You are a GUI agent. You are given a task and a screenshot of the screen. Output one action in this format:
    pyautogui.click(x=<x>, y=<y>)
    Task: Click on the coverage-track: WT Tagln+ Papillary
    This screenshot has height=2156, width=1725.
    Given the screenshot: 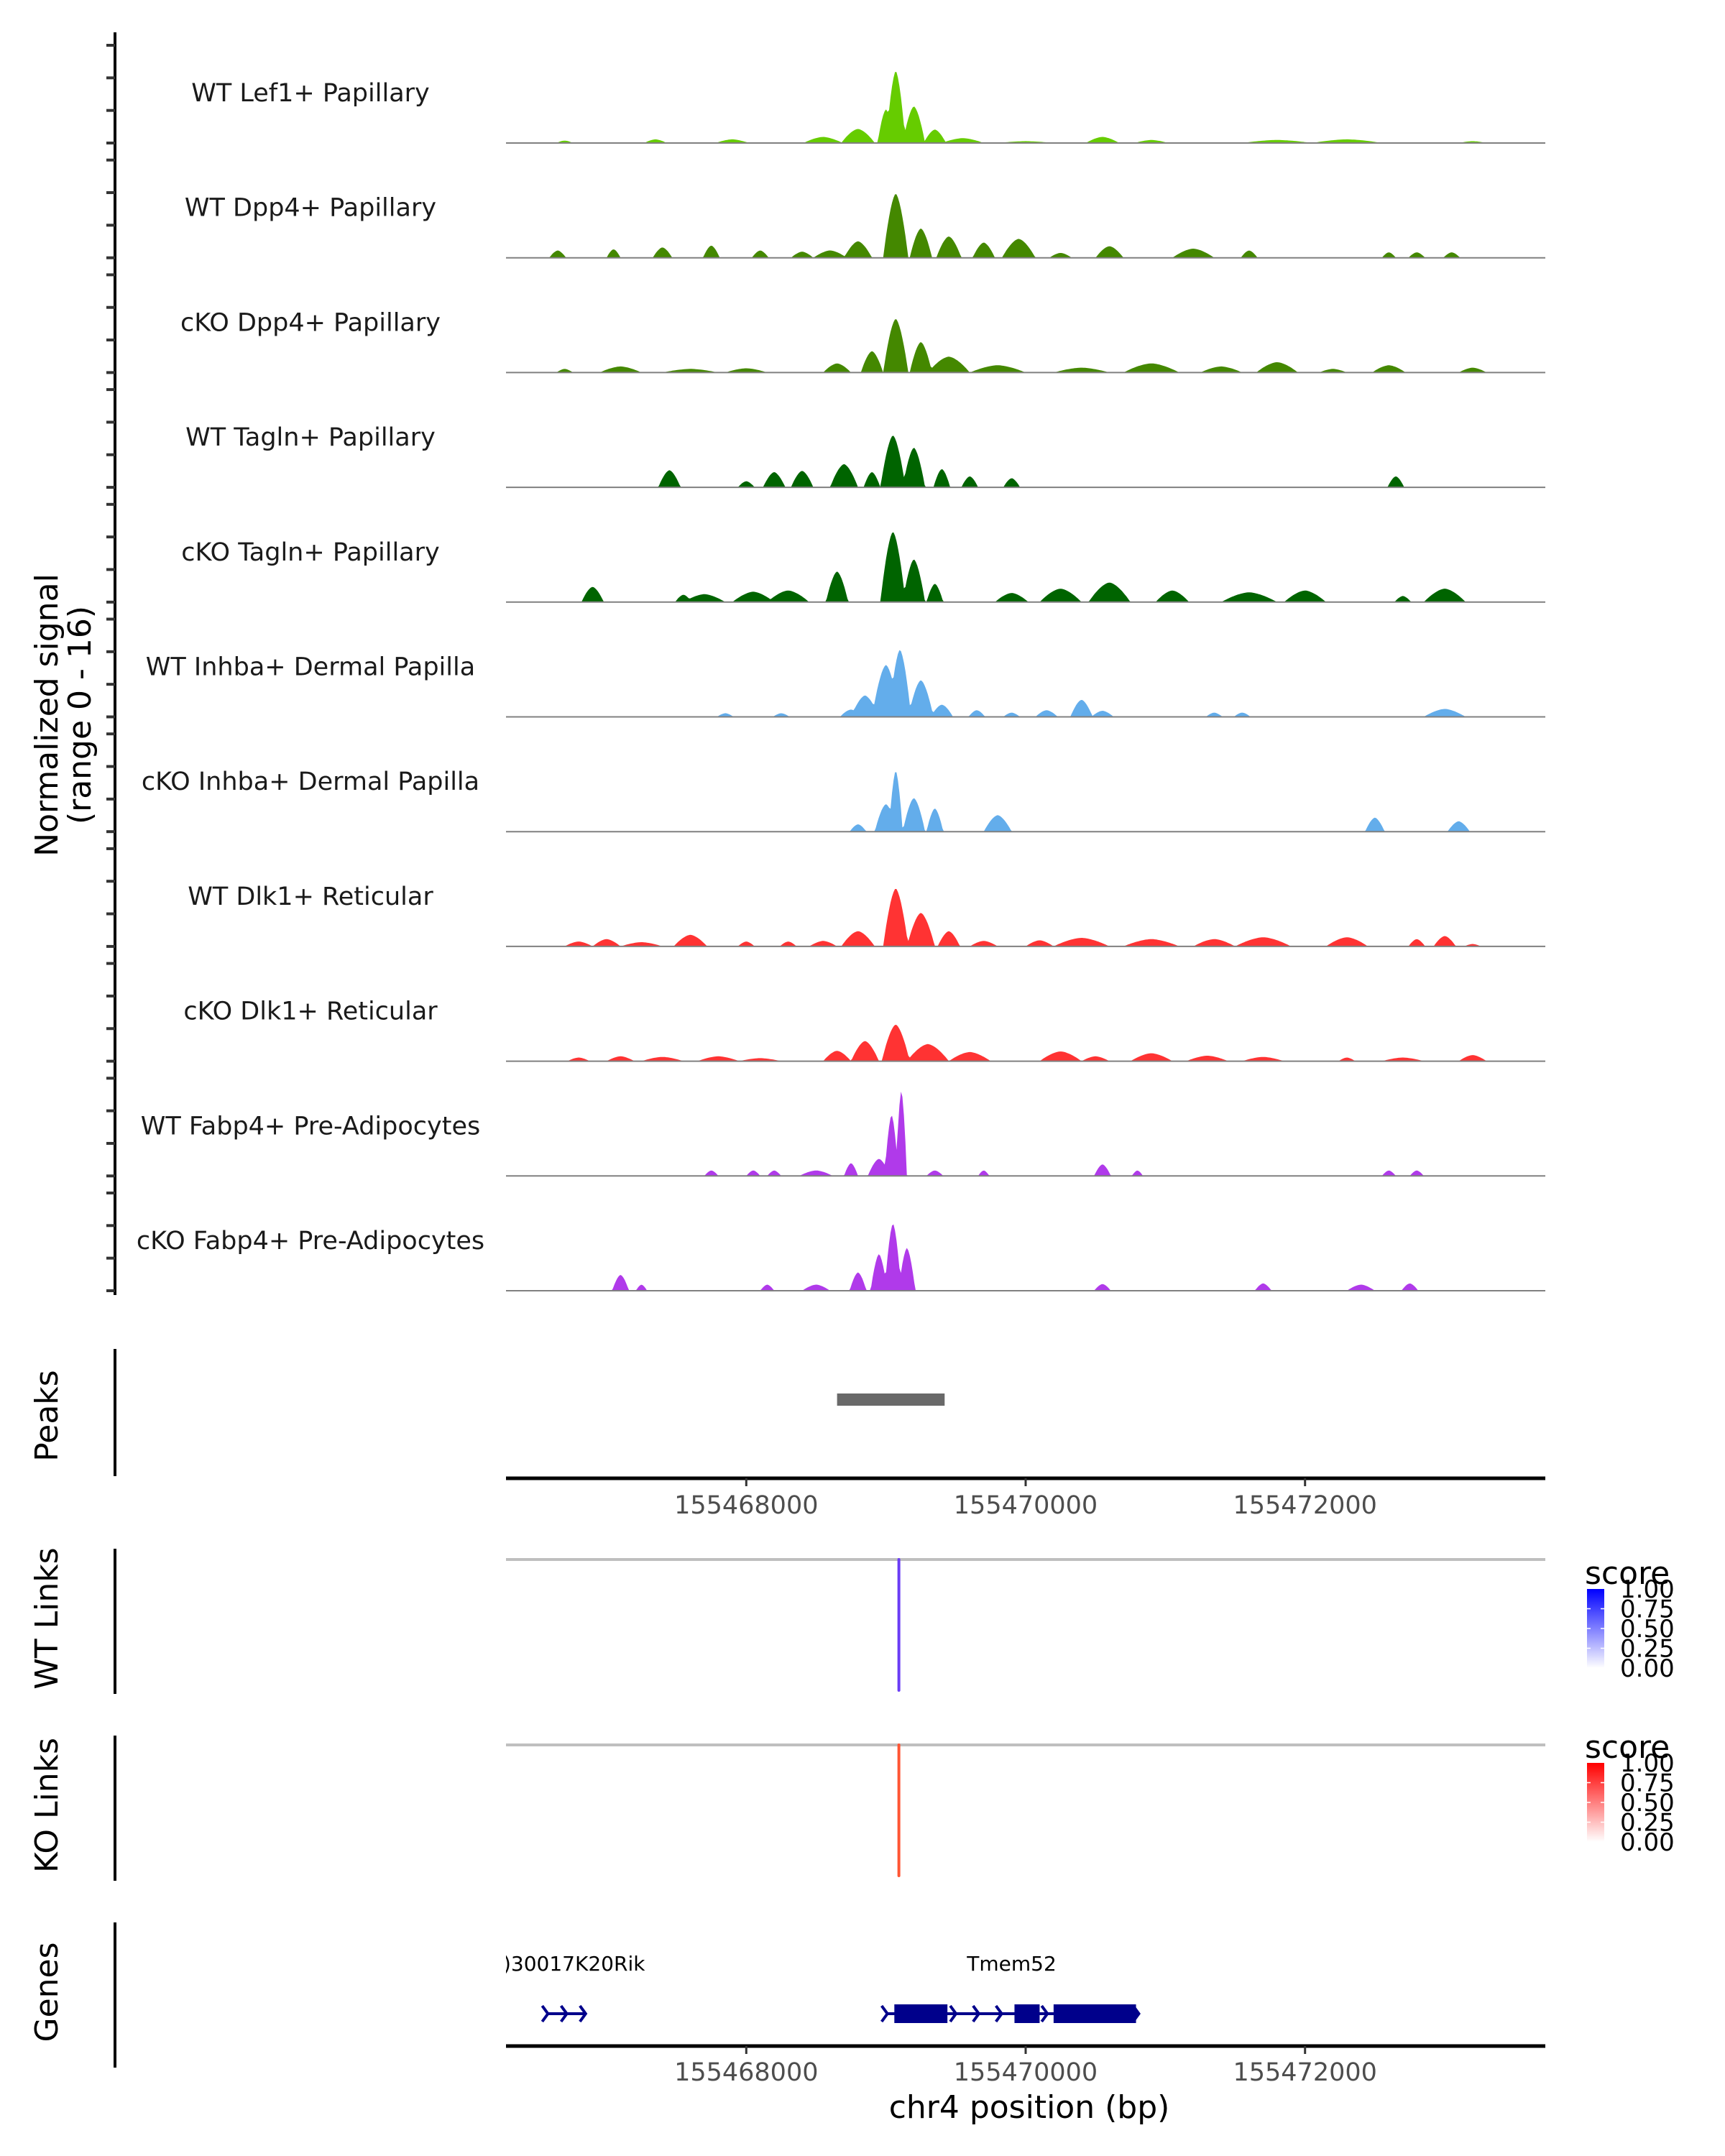 What is the action you would take?
    pyautogui.click(x=865, y=456)
    